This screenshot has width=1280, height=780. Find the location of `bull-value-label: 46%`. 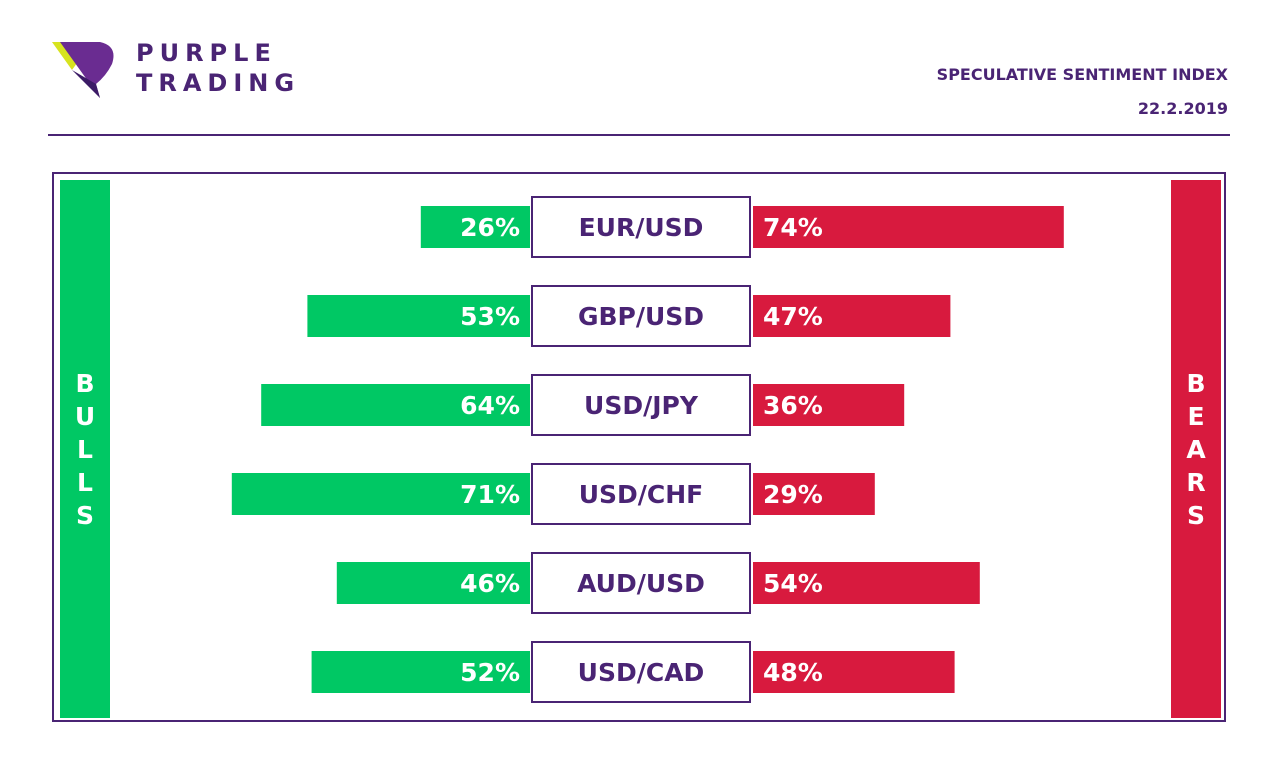

bull-value-label: 46% is located at coordinates (490, 583).